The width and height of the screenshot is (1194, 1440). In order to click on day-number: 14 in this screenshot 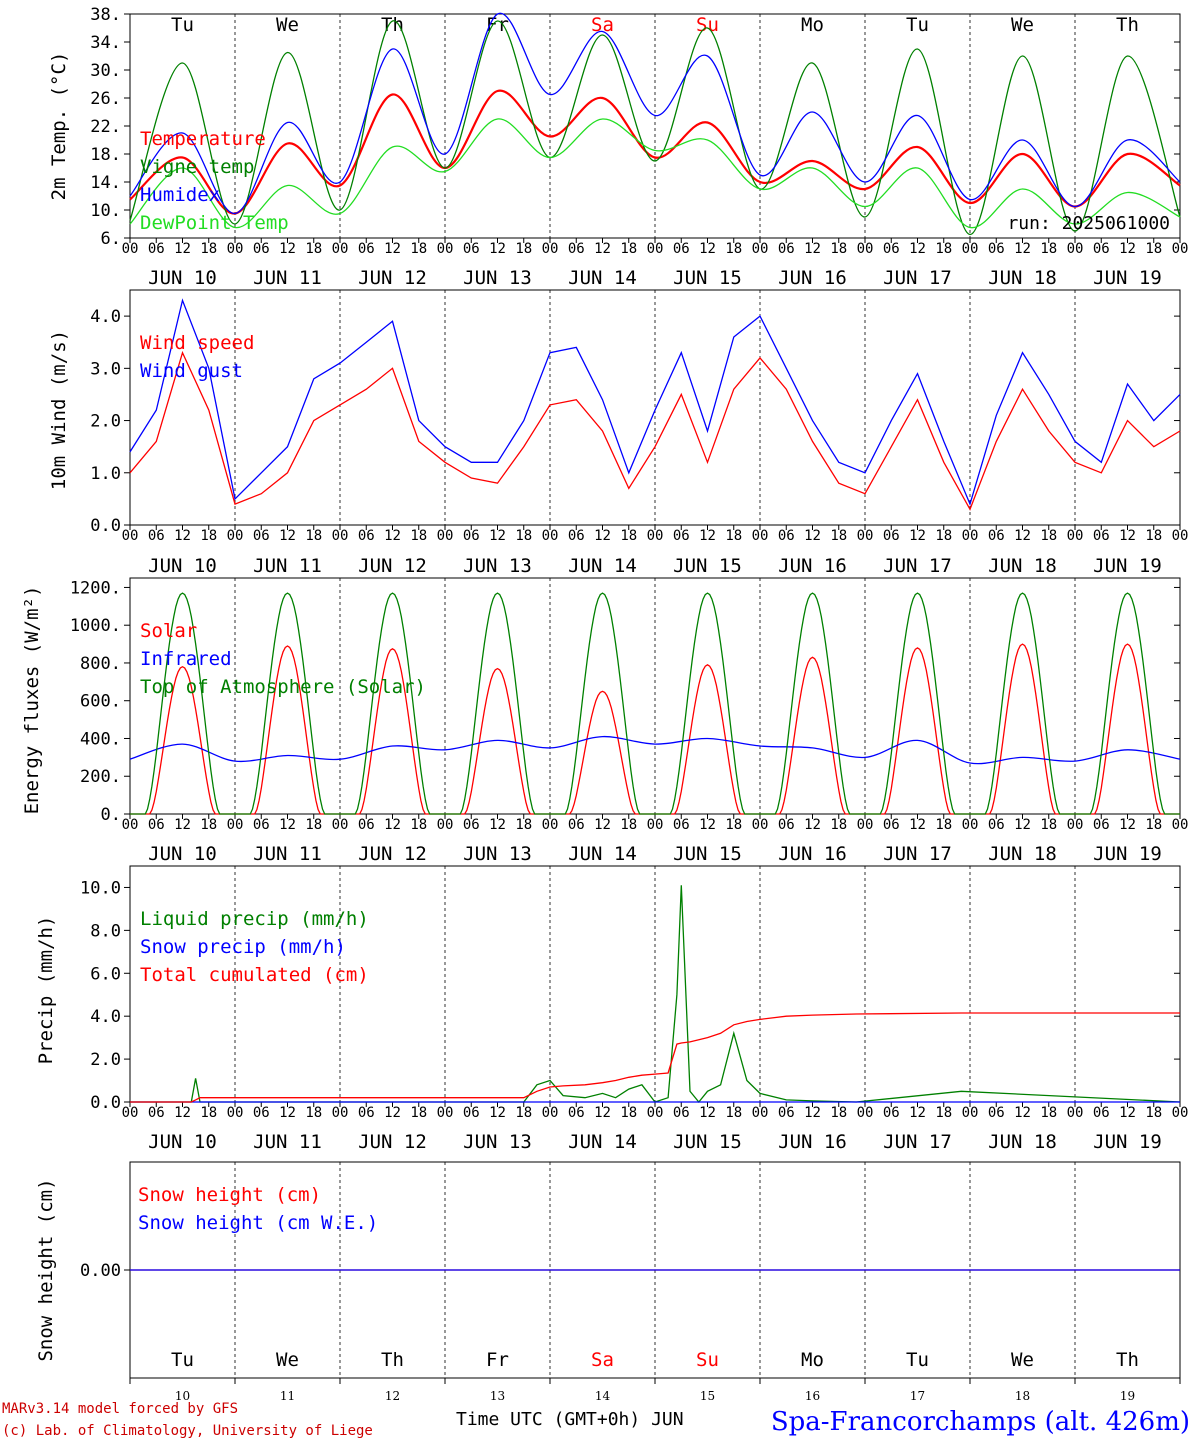, I will do `click(603, 1396)`.